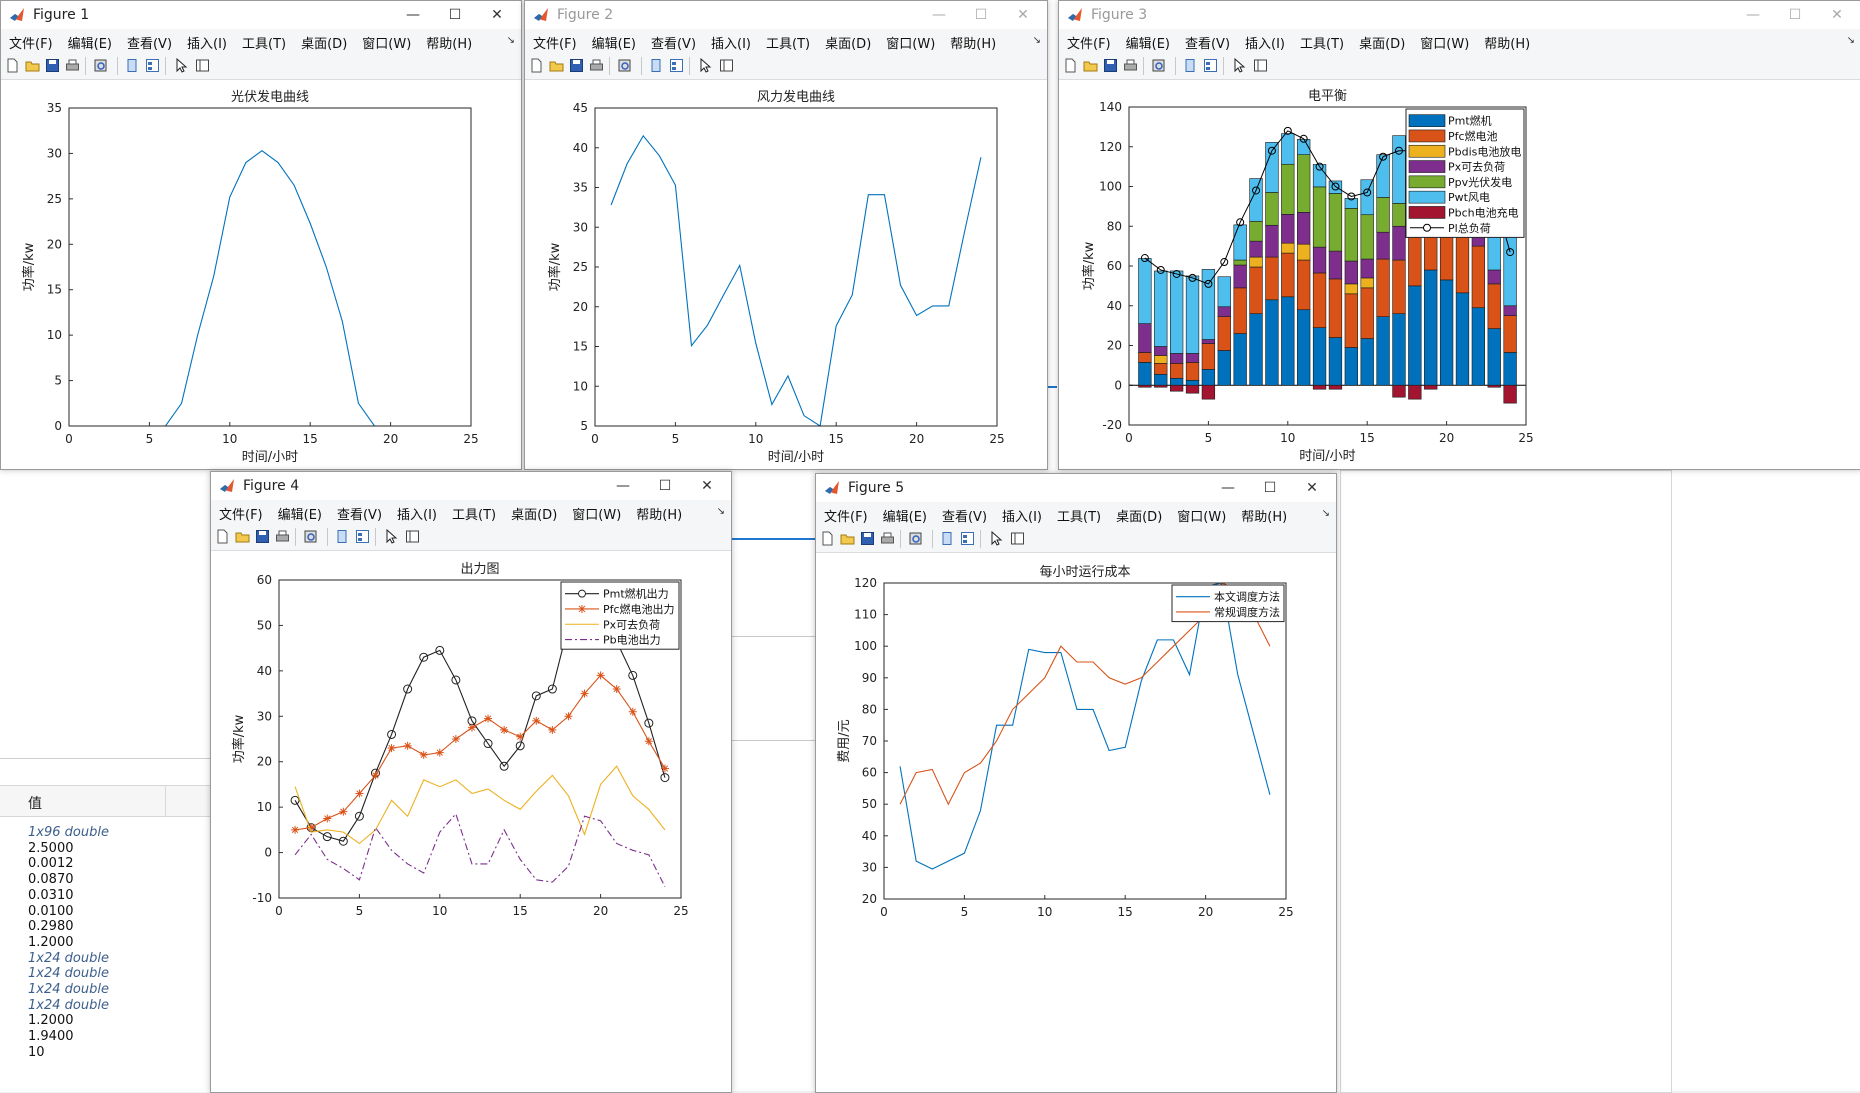  Describe the element at coordinates (51, 880) in the screenshot. I see `workspace-value: 0.0870` at that location.